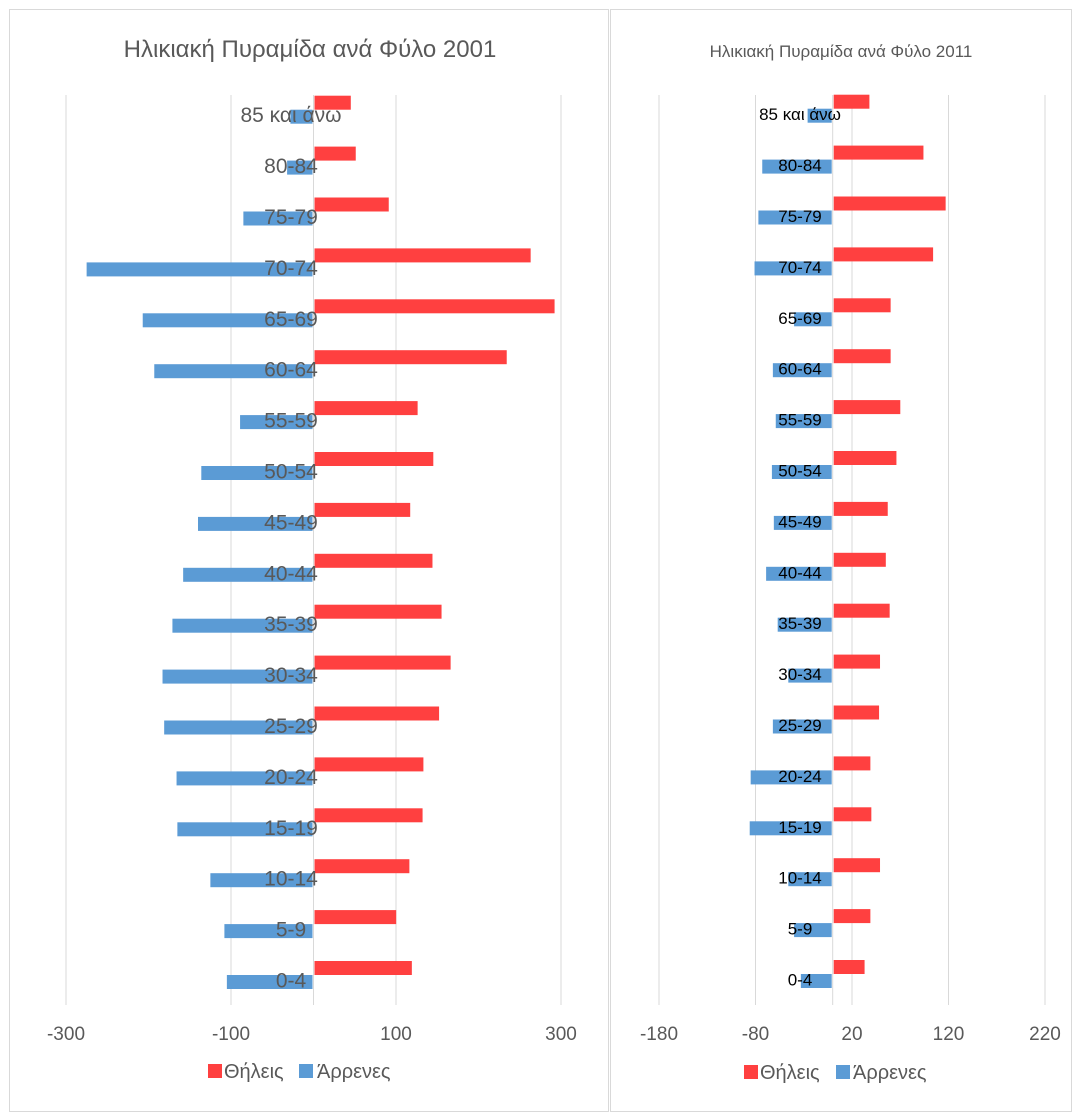 Image resolution: width=1076 pixels, height=1117 pixels. What do you see at coordinates (799, 878) in the screenshot?
I see `category-label: 10-14` at bounding box center [799, 878].